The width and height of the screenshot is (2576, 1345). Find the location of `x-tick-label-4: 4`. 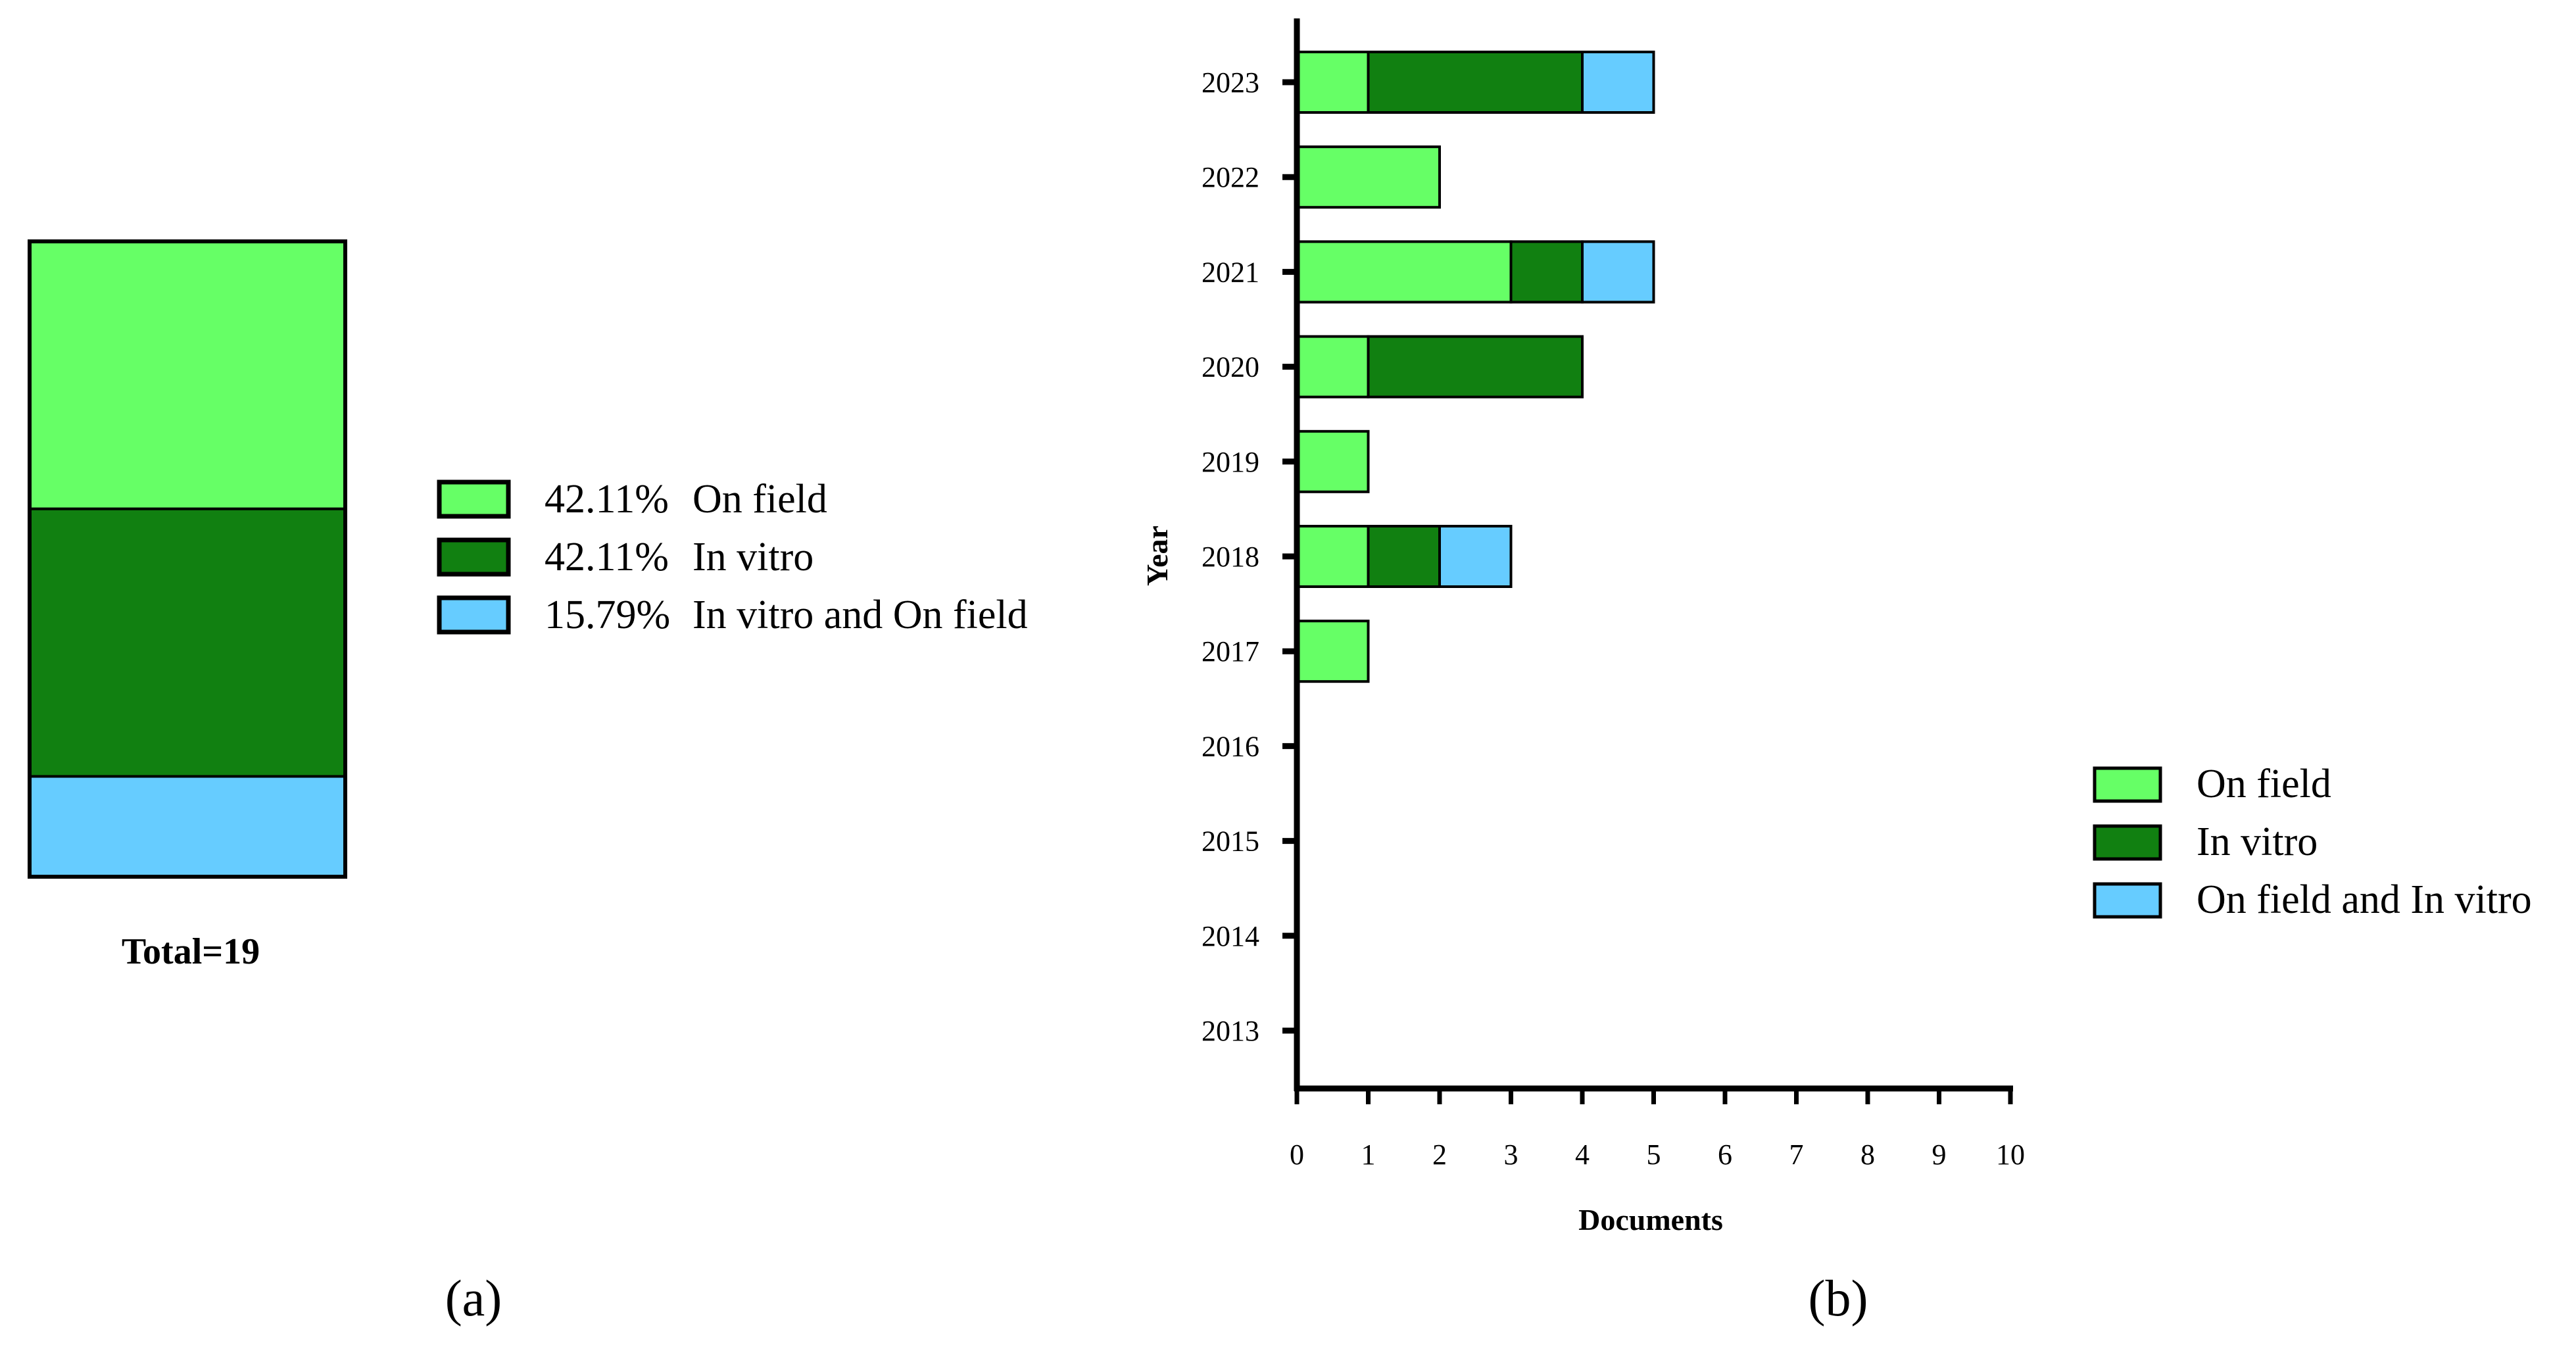

x-tick-label-4: 4 is located at coordinates (1582, 1154).